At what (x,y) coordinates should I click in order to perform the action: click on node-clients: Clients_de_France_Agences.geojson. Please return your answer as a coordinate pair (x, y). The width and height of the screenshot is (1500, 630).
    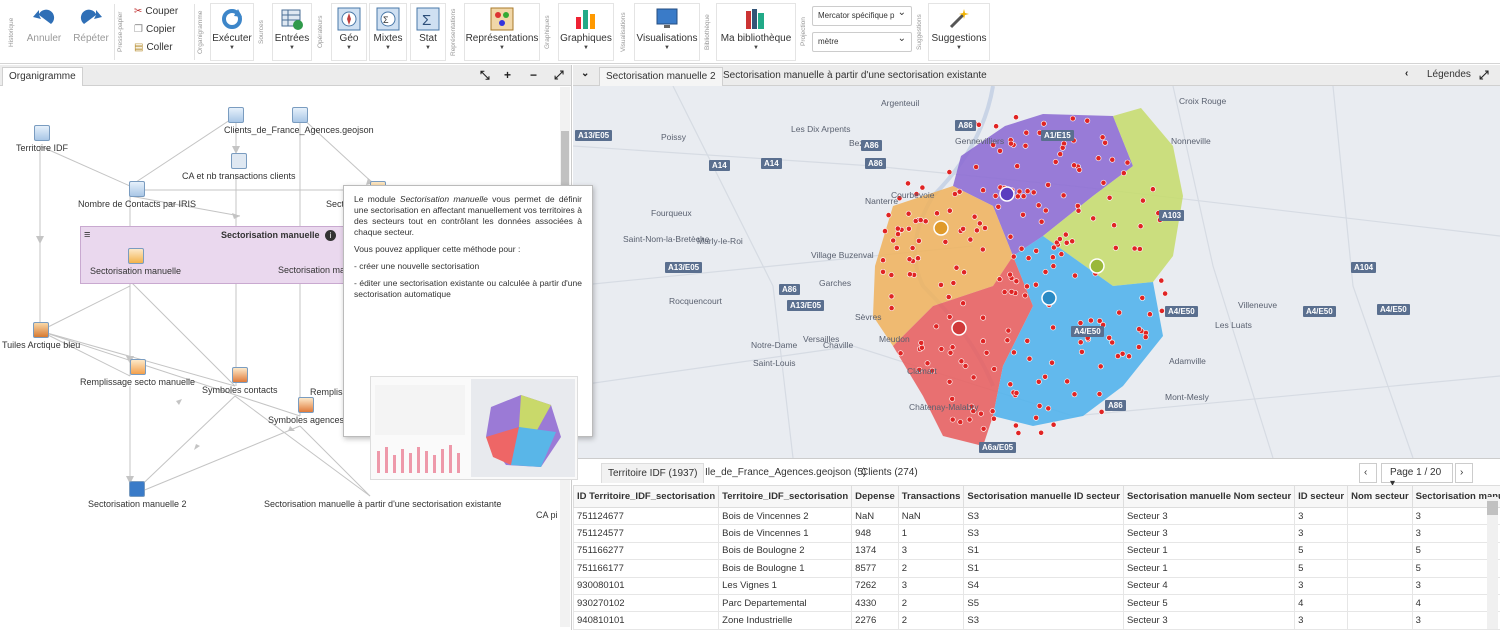
    Looking at the image, I should click on (299, 121).